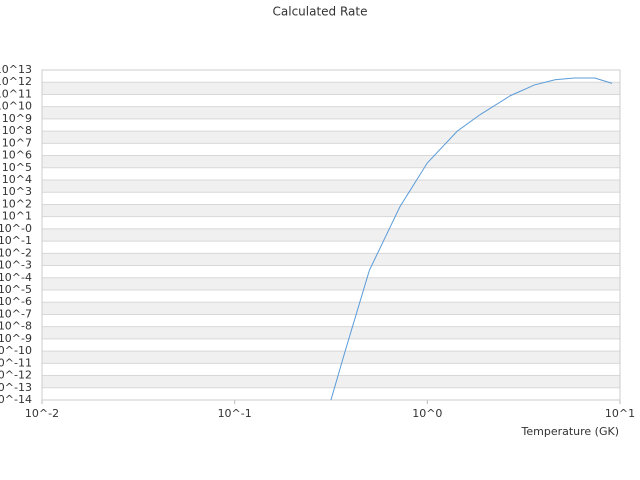 The width and height of the screenshot is (640, 480). I want to click on y-tick-label: 10^-0, so click(16, 228).